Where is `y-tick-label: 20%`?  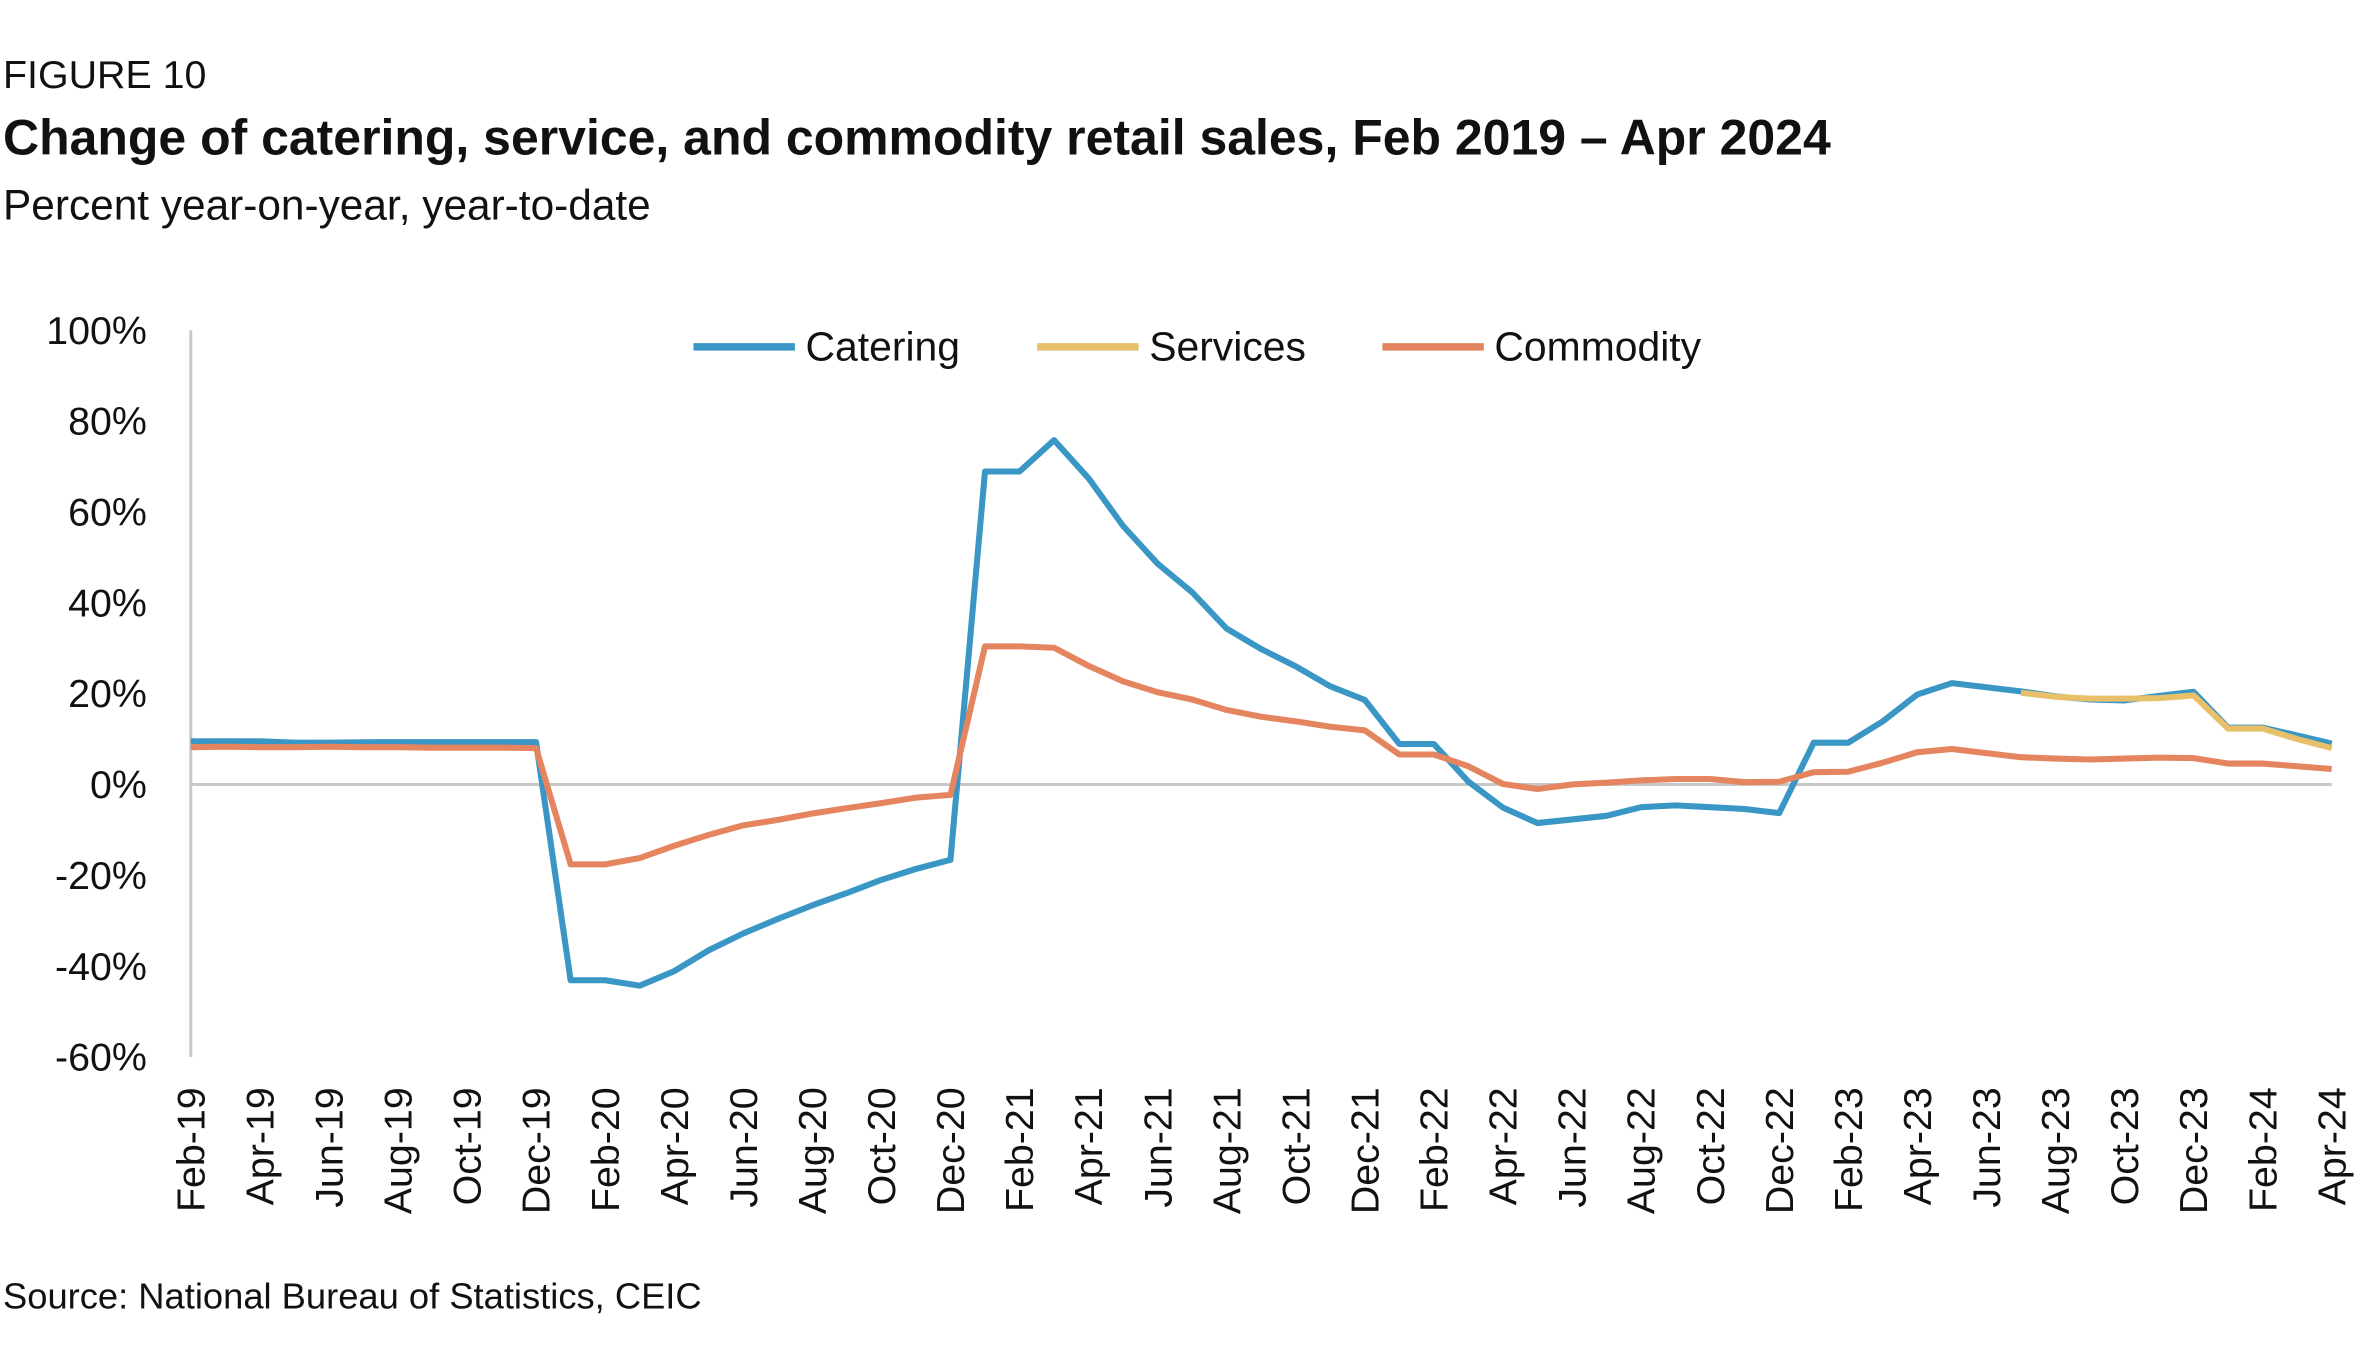
y-tick-label: 20% is located at coordinates (107, 694).